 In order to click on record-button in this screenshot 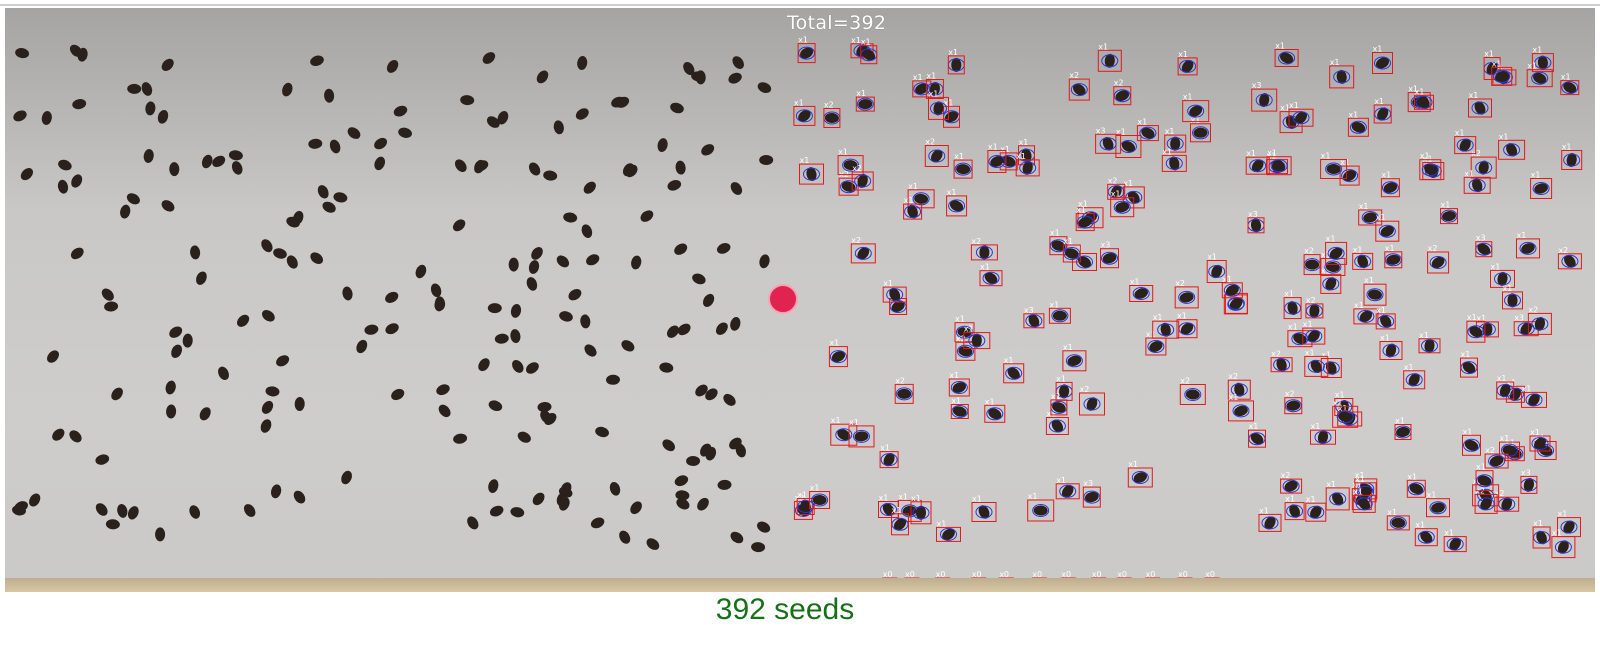, I will do `click(783, 299)`.